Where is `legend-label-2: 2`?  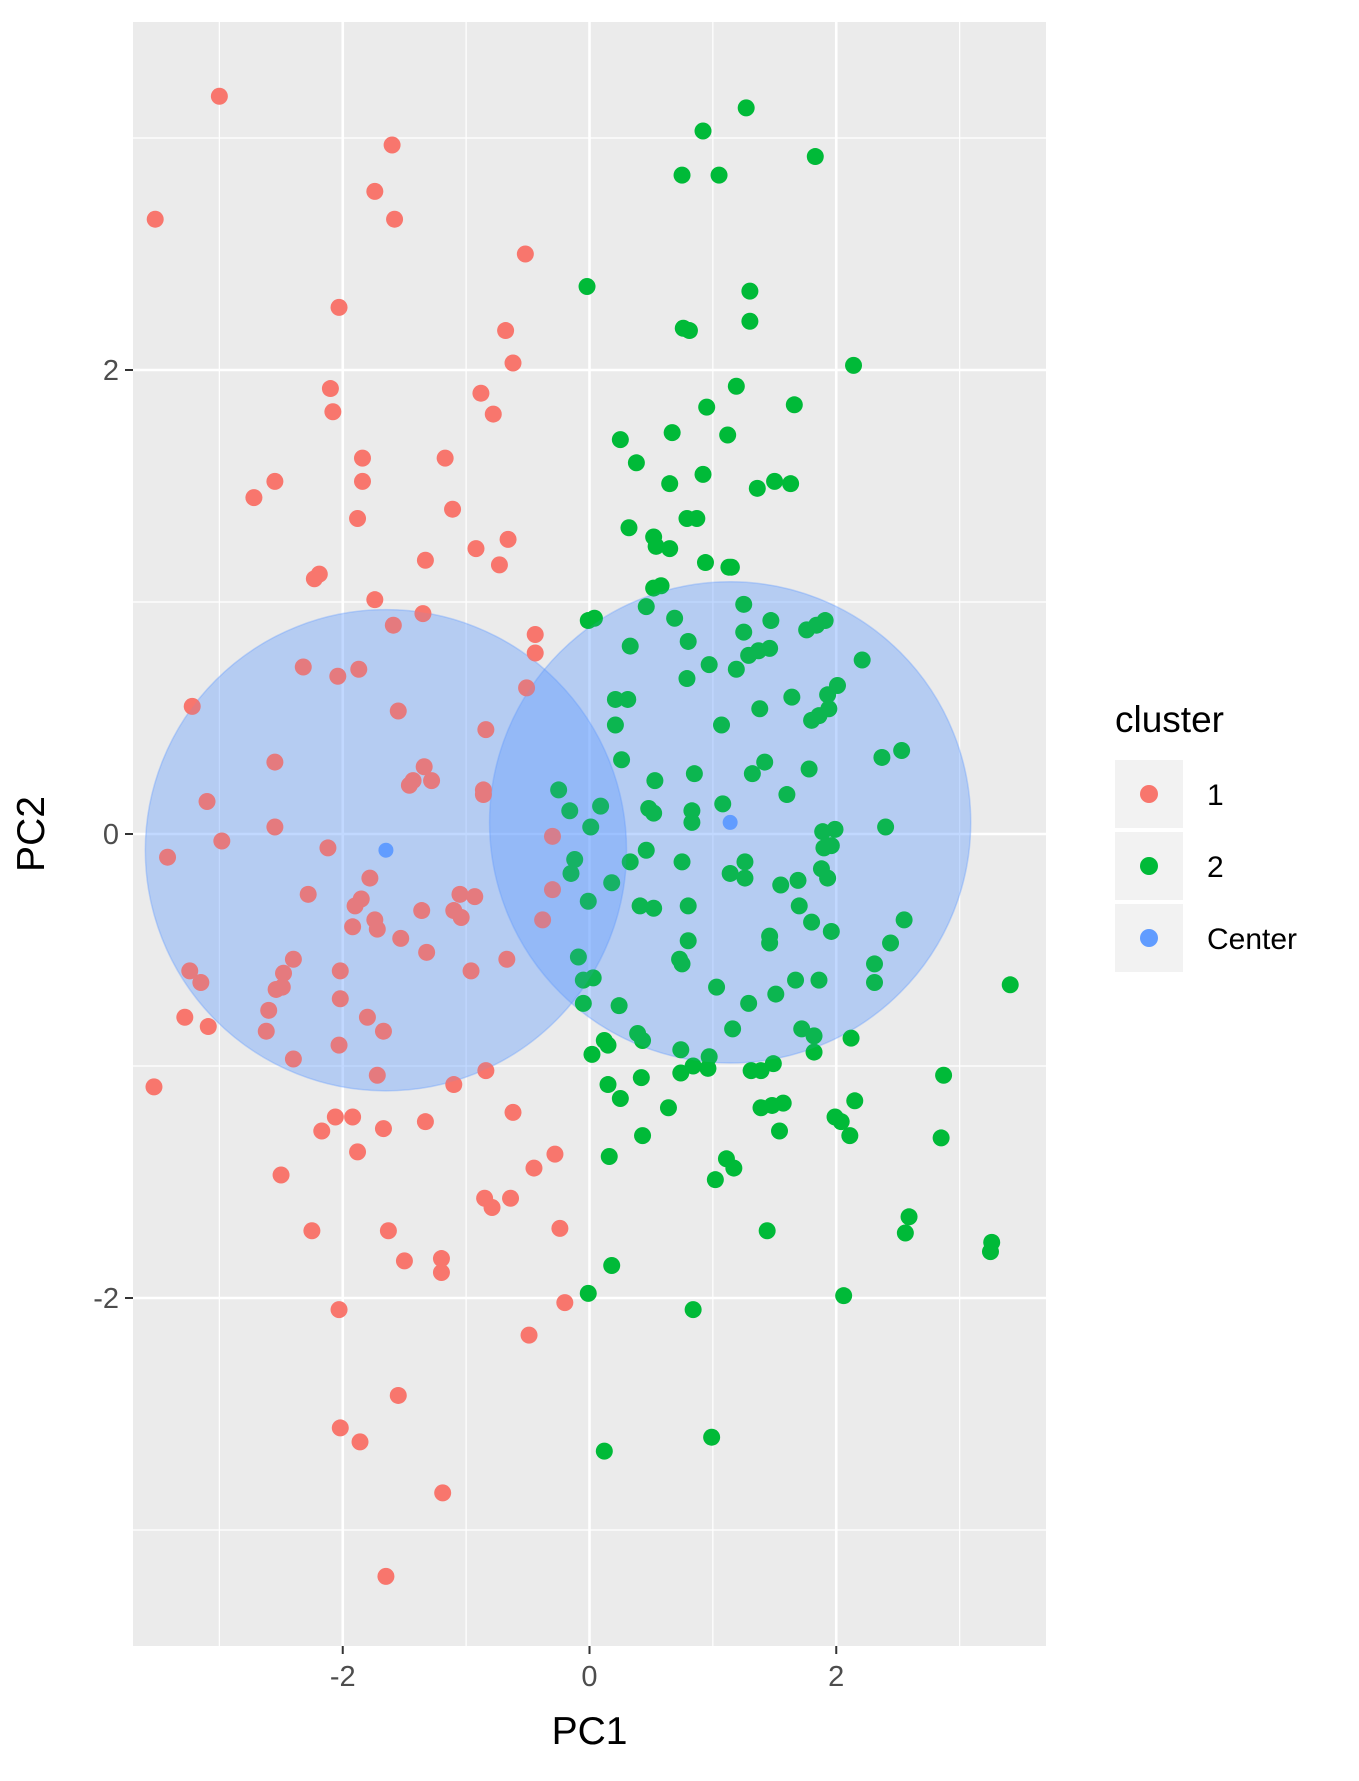
legend-label-2: 2 is located at coordinates (1215, 867).